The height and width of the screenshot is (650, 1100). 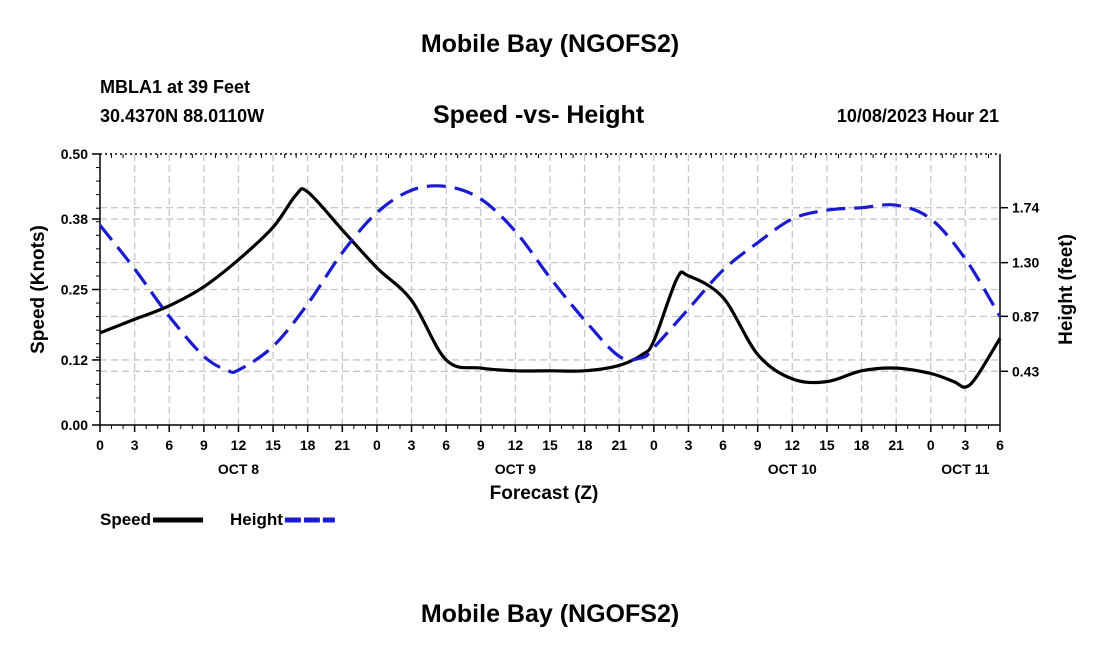 What do you see at coordinates (238, 469) in the screenshot?
I see `date-label: OCT 8` at bounding box center [238, 469].